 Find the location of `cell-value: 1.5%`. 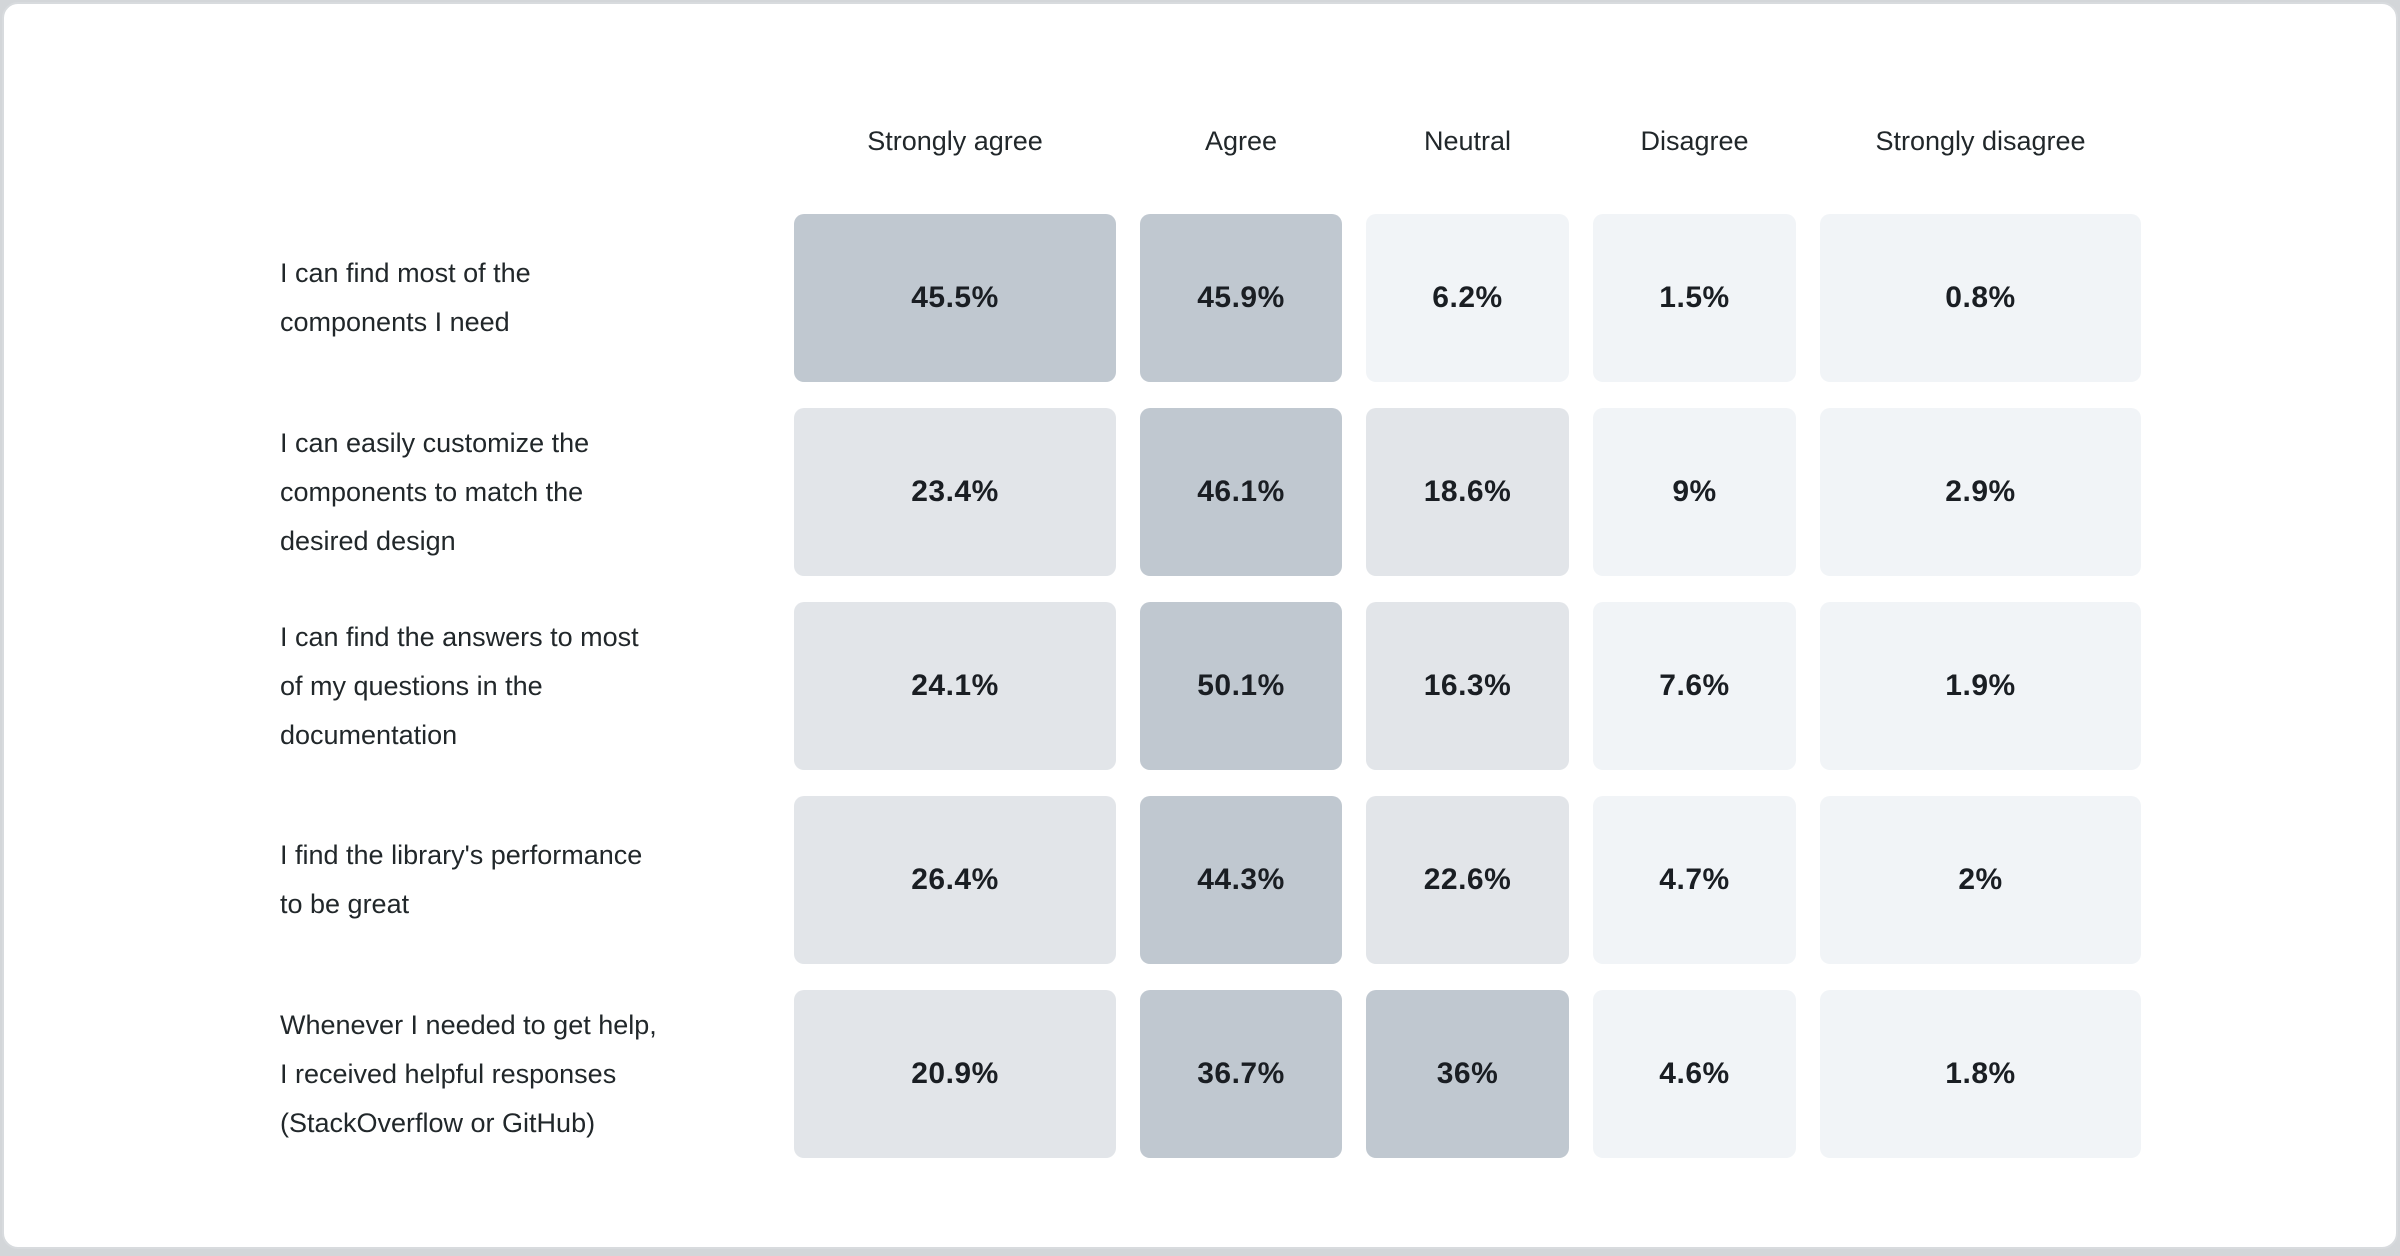

cell-value: 1.5% is located at coordinates (1694, 297).